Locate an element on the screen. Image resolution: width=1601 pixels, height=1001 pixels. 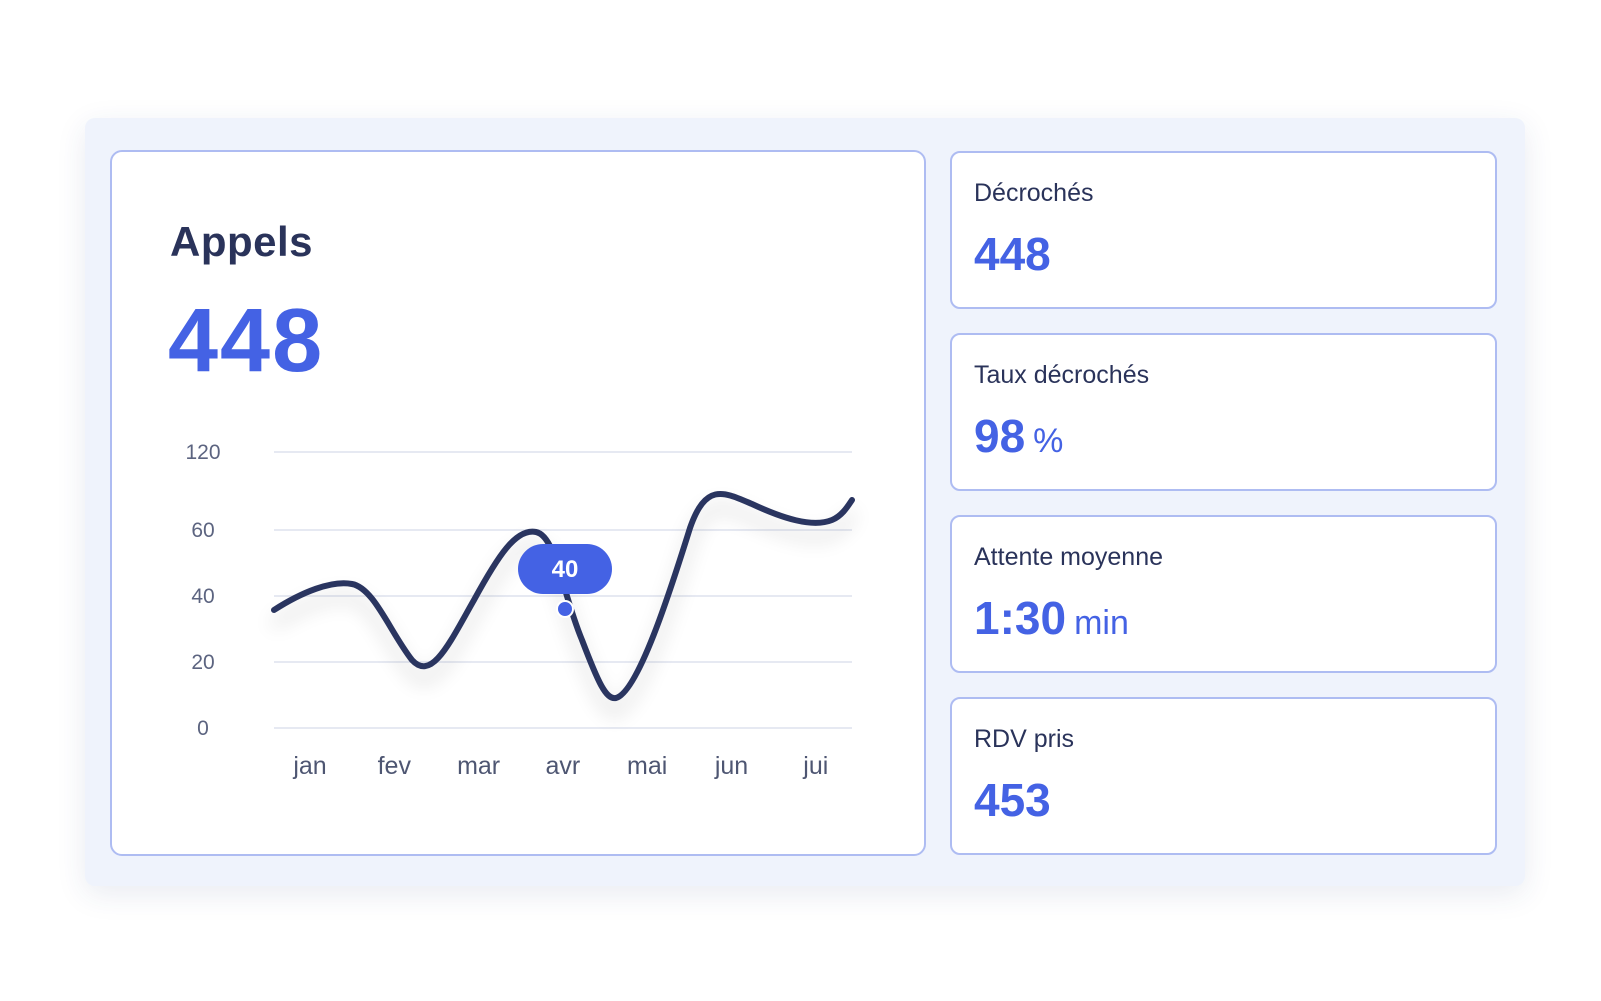
stat-card-rdv-pris: RDV pris 453 is located at coordinates (1223, 776).